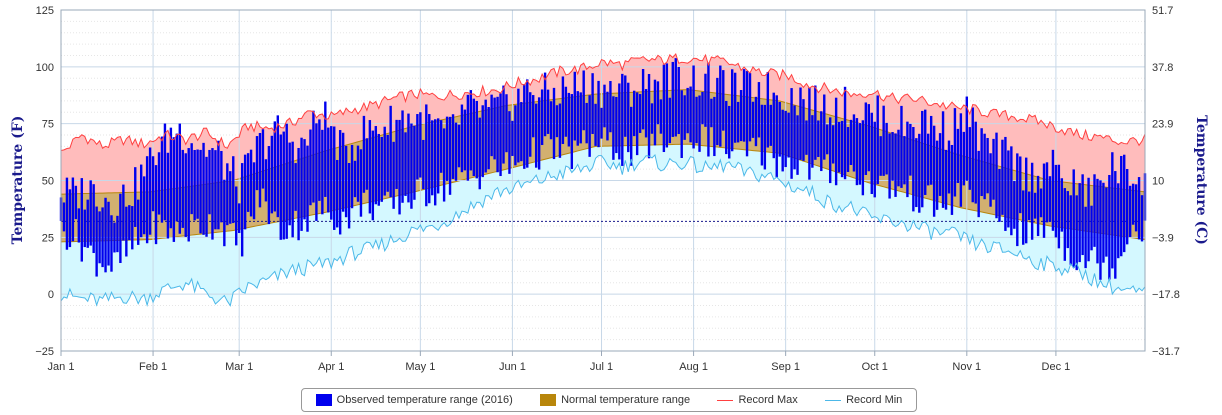 Image resolution: width=1222 pixels, height=415 pixels. What do you see at coordinates (51, 295) in the screenshot?
I see `y-tick-label-left: 0` at bounding box center [51, 295].